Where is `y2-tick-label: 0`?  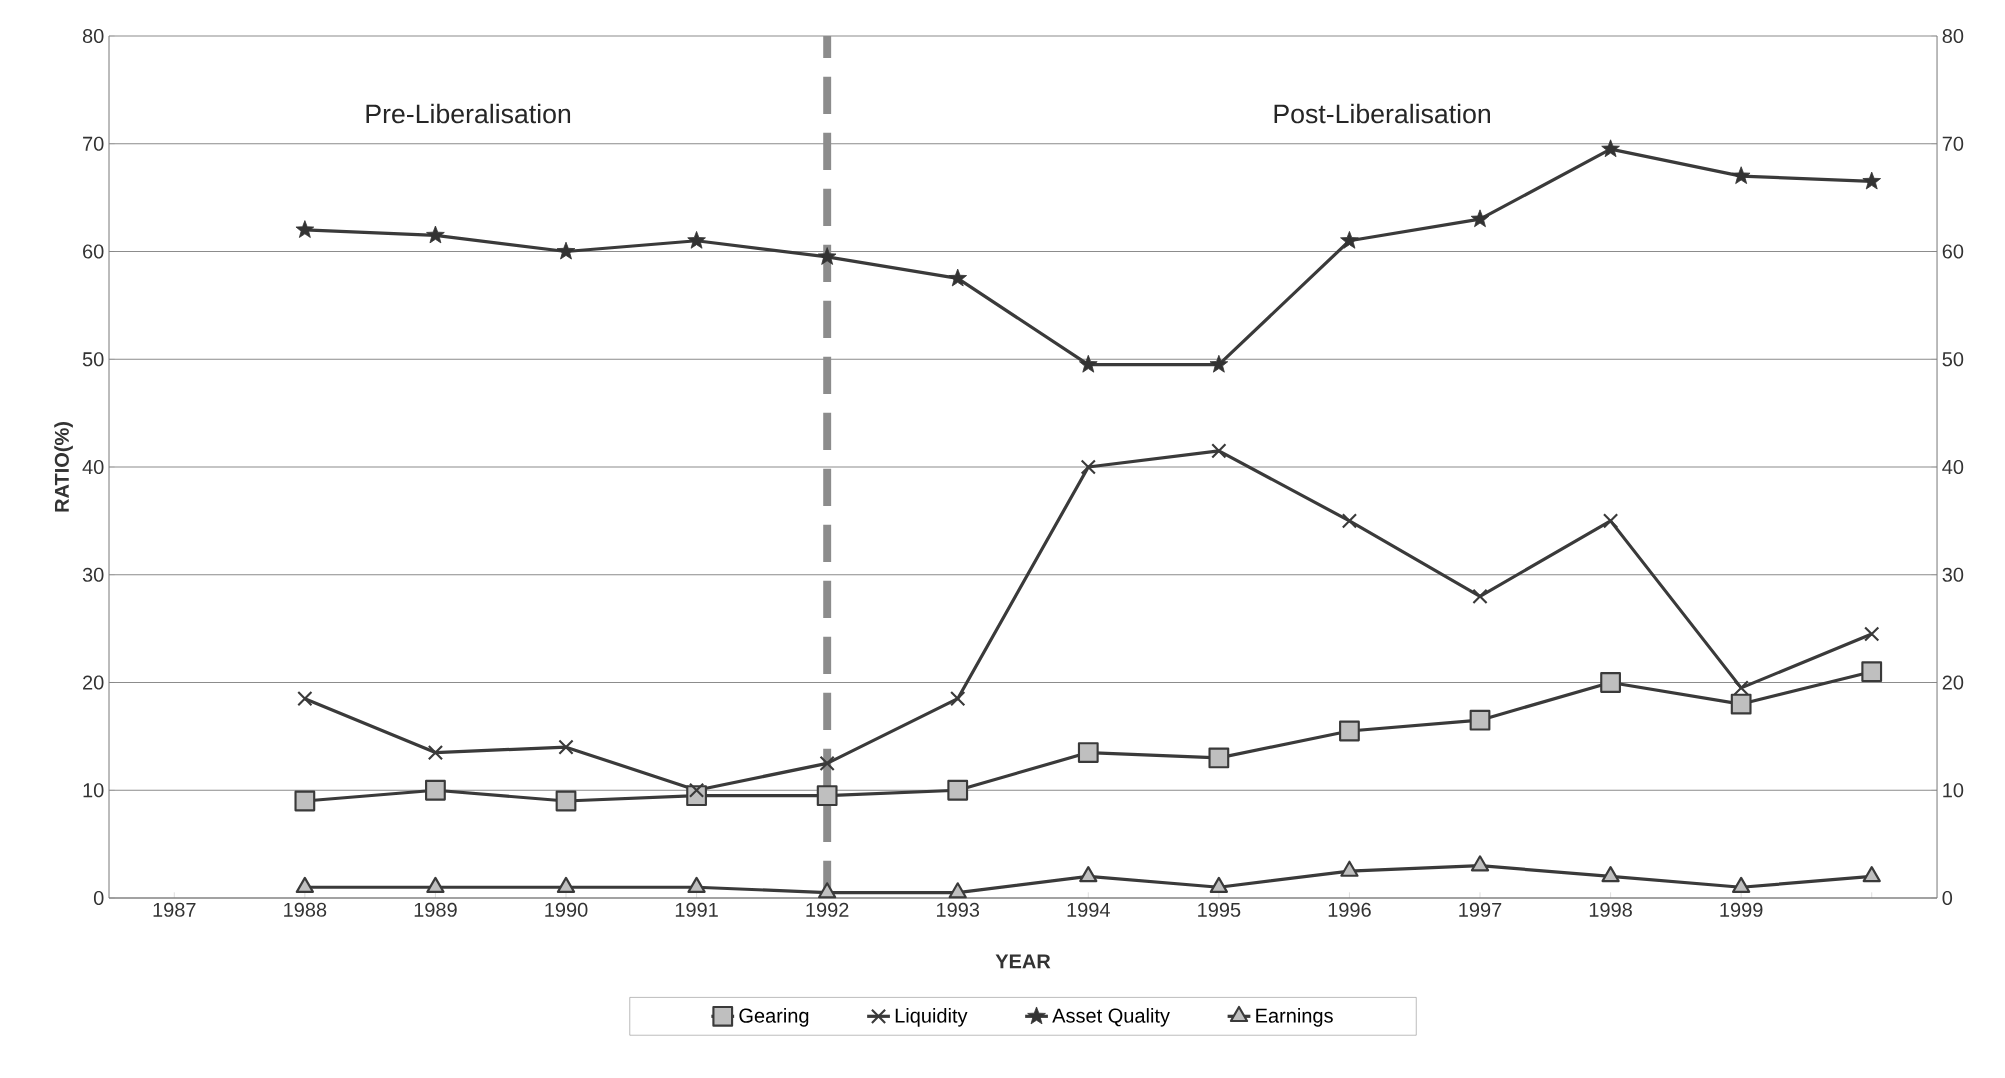
y2-tick-label: 0 is located at coordinates (1947, 898).